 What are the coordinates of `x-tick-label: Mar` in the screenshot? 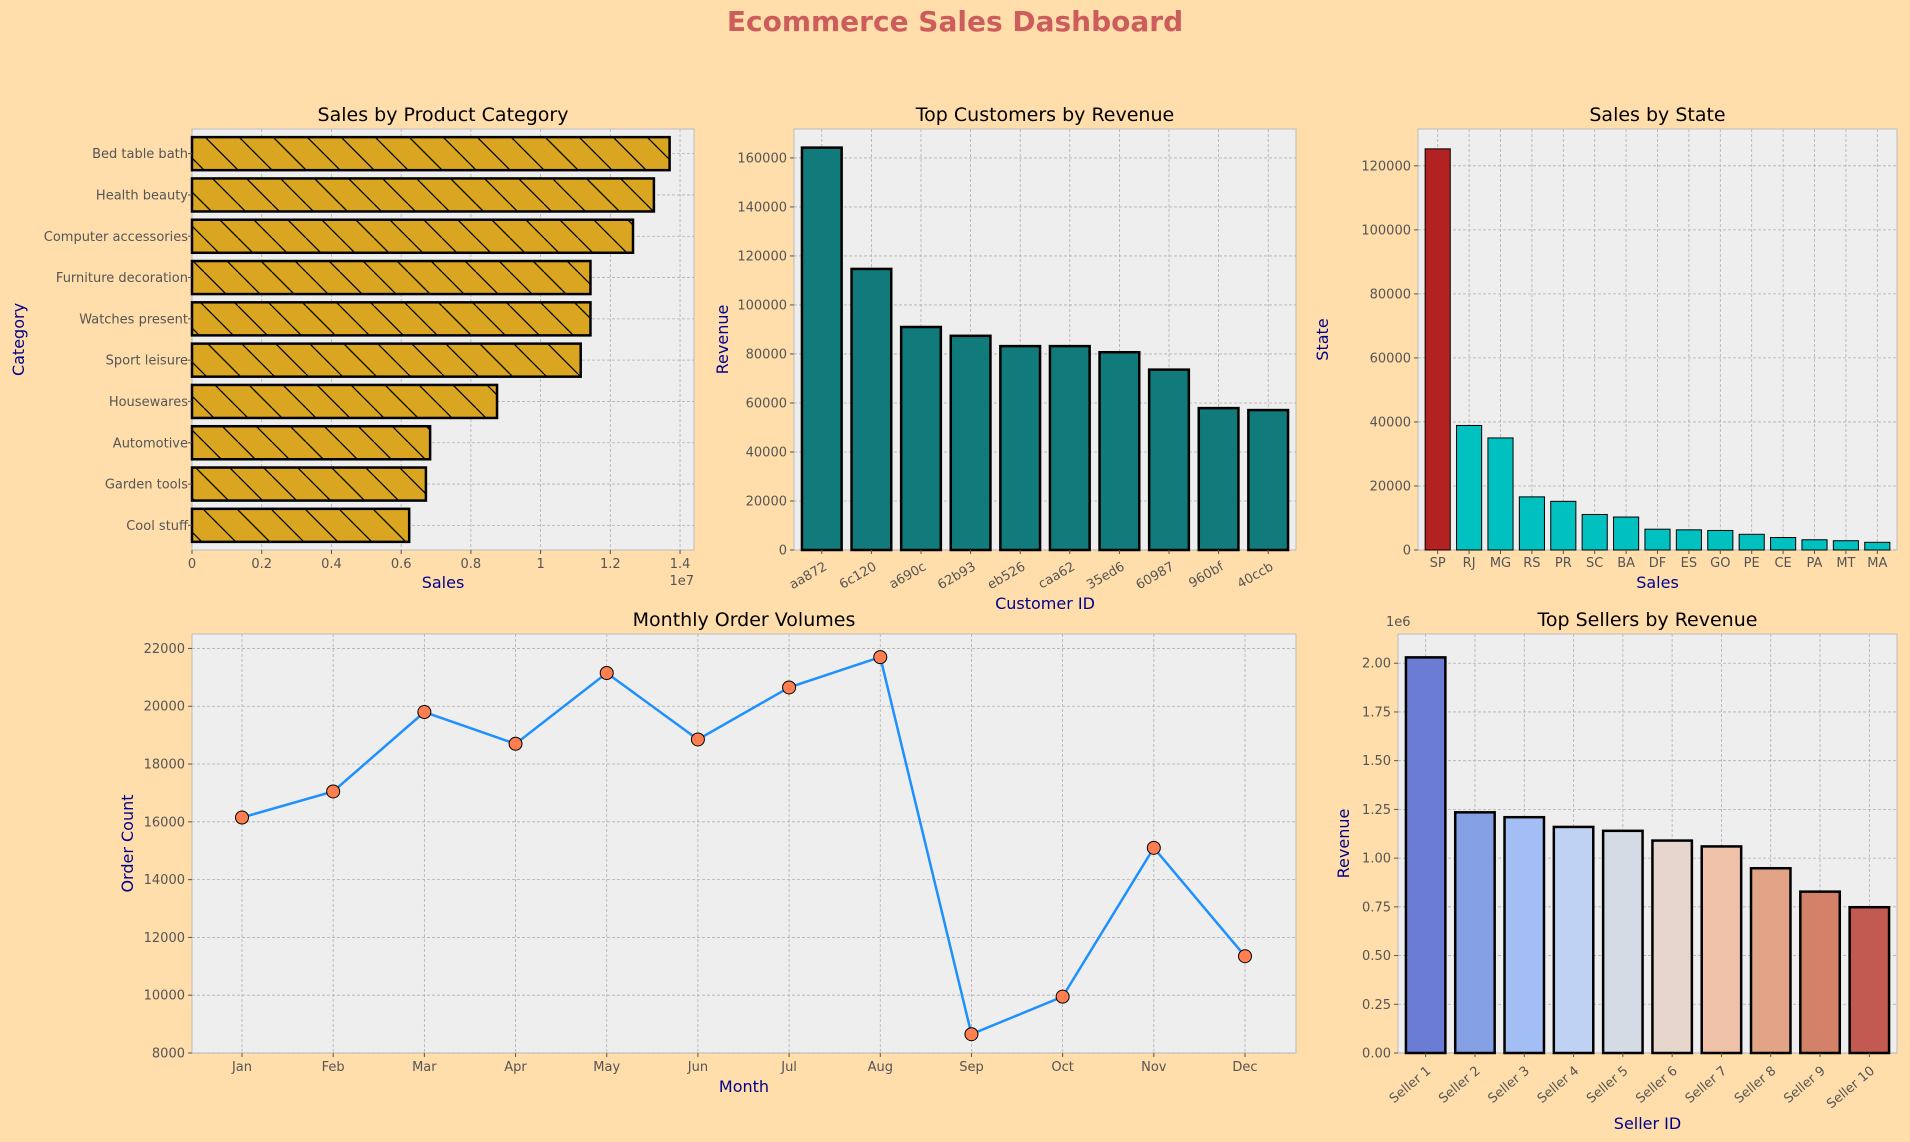 It's located at (424, 1067).